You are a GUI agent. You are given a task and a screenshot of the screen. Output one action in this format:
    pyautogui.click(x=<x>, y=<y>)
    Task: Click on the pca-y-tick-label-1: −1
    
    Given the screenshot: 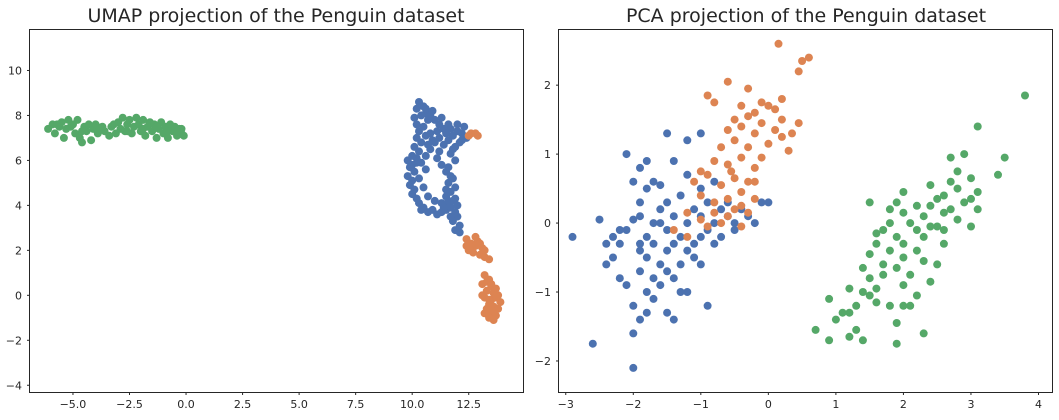 What is the action you would take?
    pyautogui.click(x=543, y=292)
    